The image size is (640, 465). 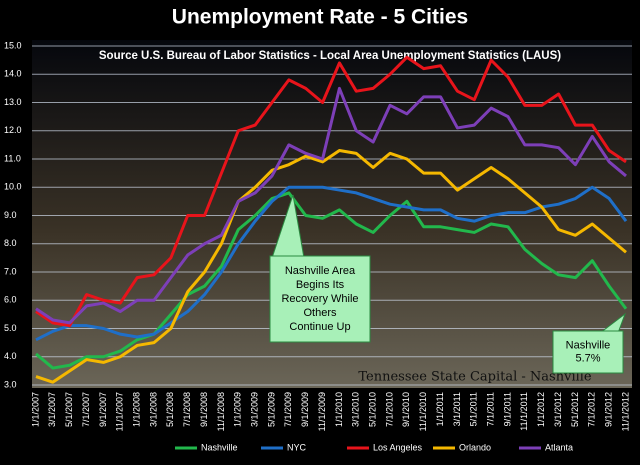 I want to click on legend-label: Orlando, so click(x=475, y=447).